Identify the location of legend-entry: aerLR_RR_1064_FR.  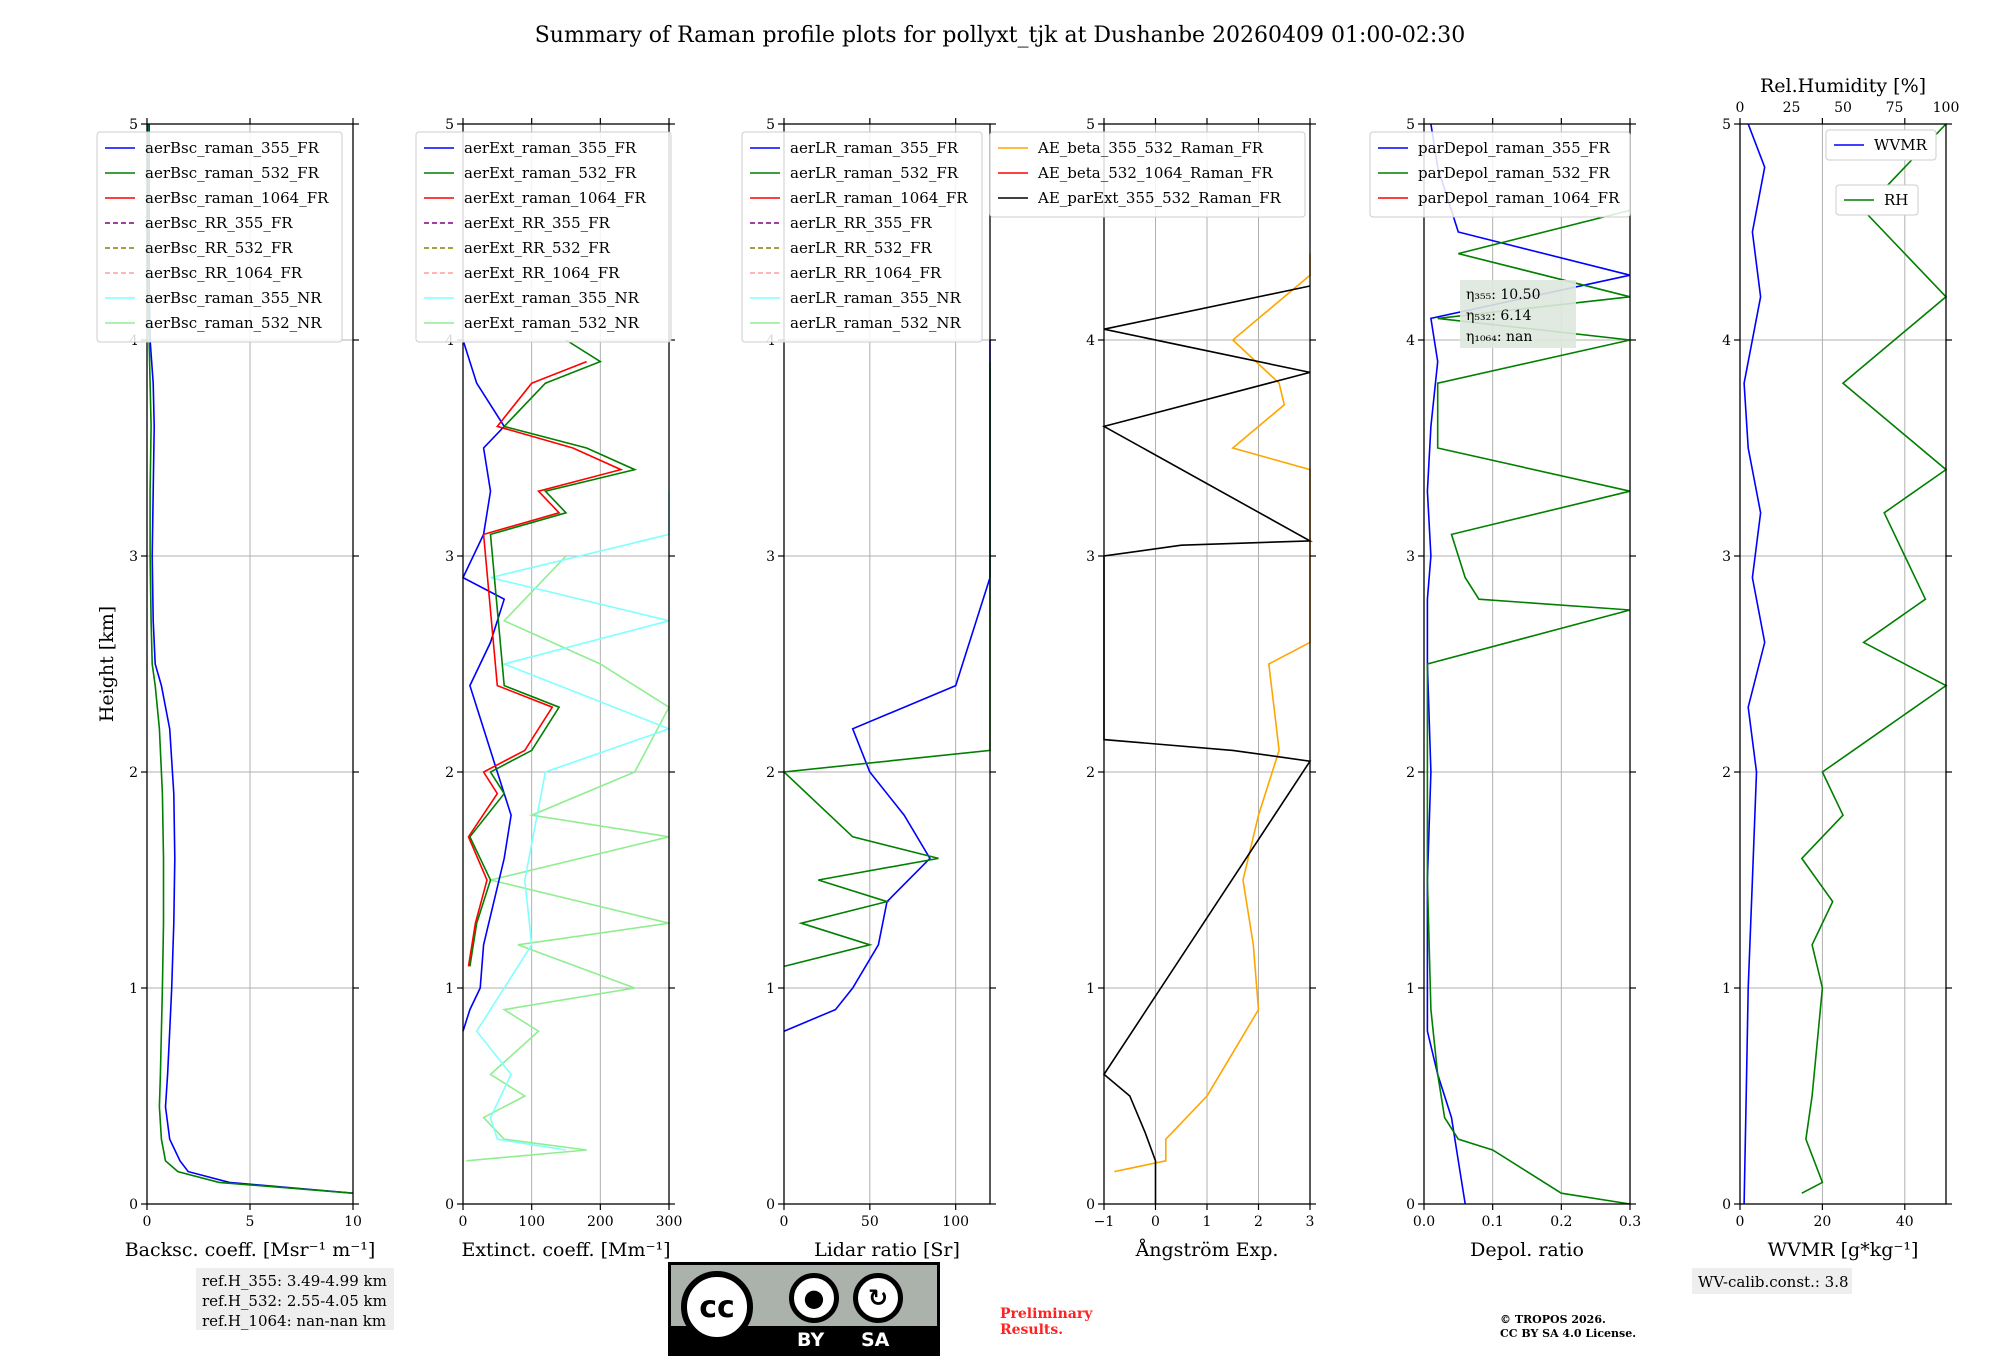
(866, 273).